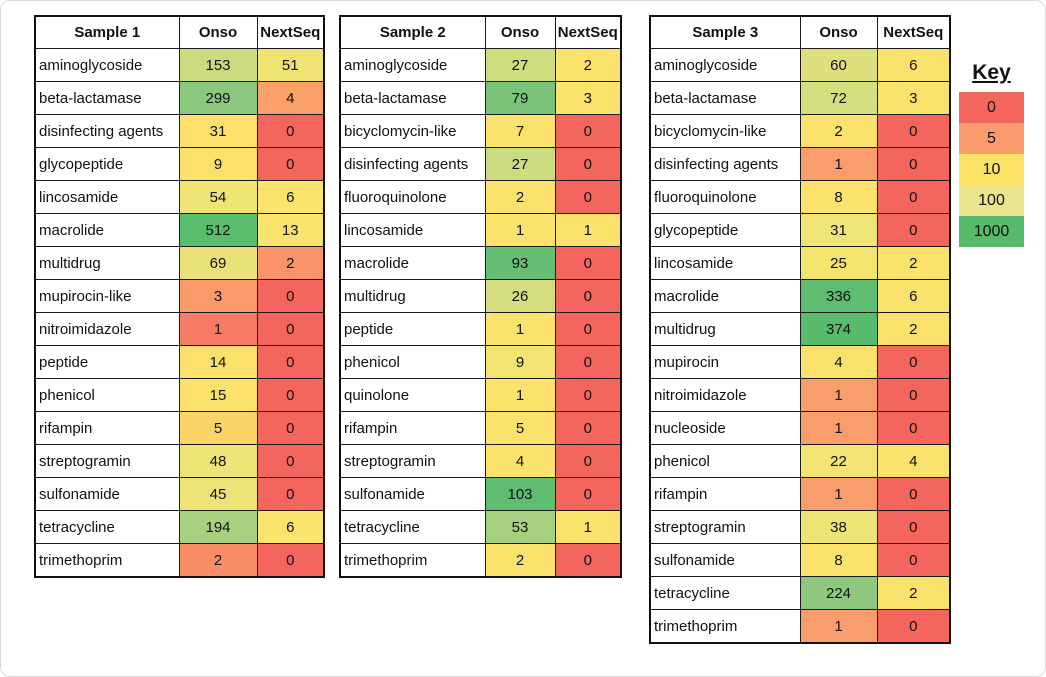 Image resolution: width=1046 pixels, height=677 pixels. I want to click on table-row: fluoroquinolone 8 0, so click(800, 197).